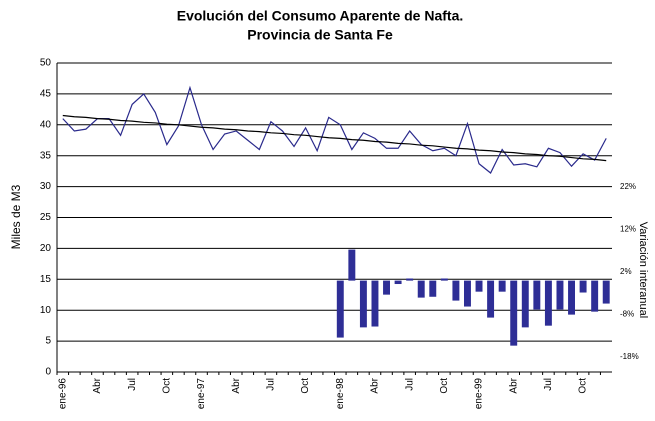 The width and height of the screenshot is (655, 421). Describe the element at coordinates (627, 314) in the screenshot. I see `y2-tick-label: -8%` at that location.